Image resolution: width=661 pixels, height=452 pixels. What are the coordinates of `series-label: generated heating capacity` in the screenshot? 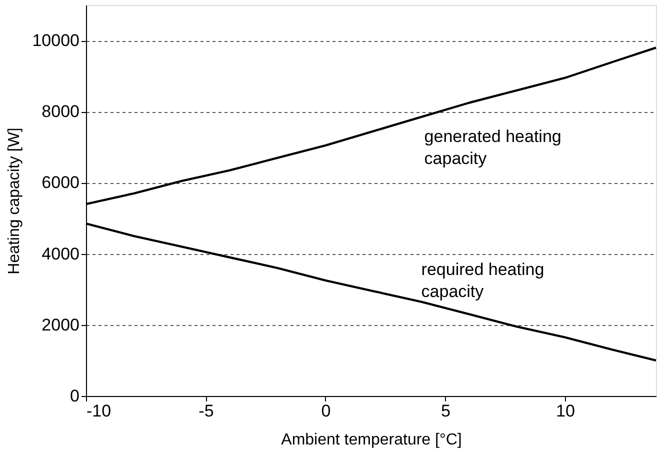 It's located at (493, 147).